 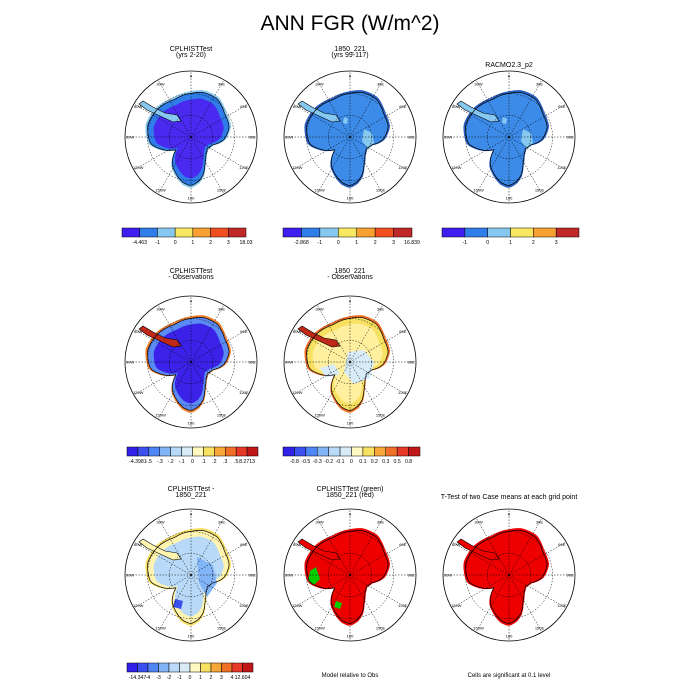 I want to click on colorbar-tick-label: 12.604, so click(x=243, y=678).